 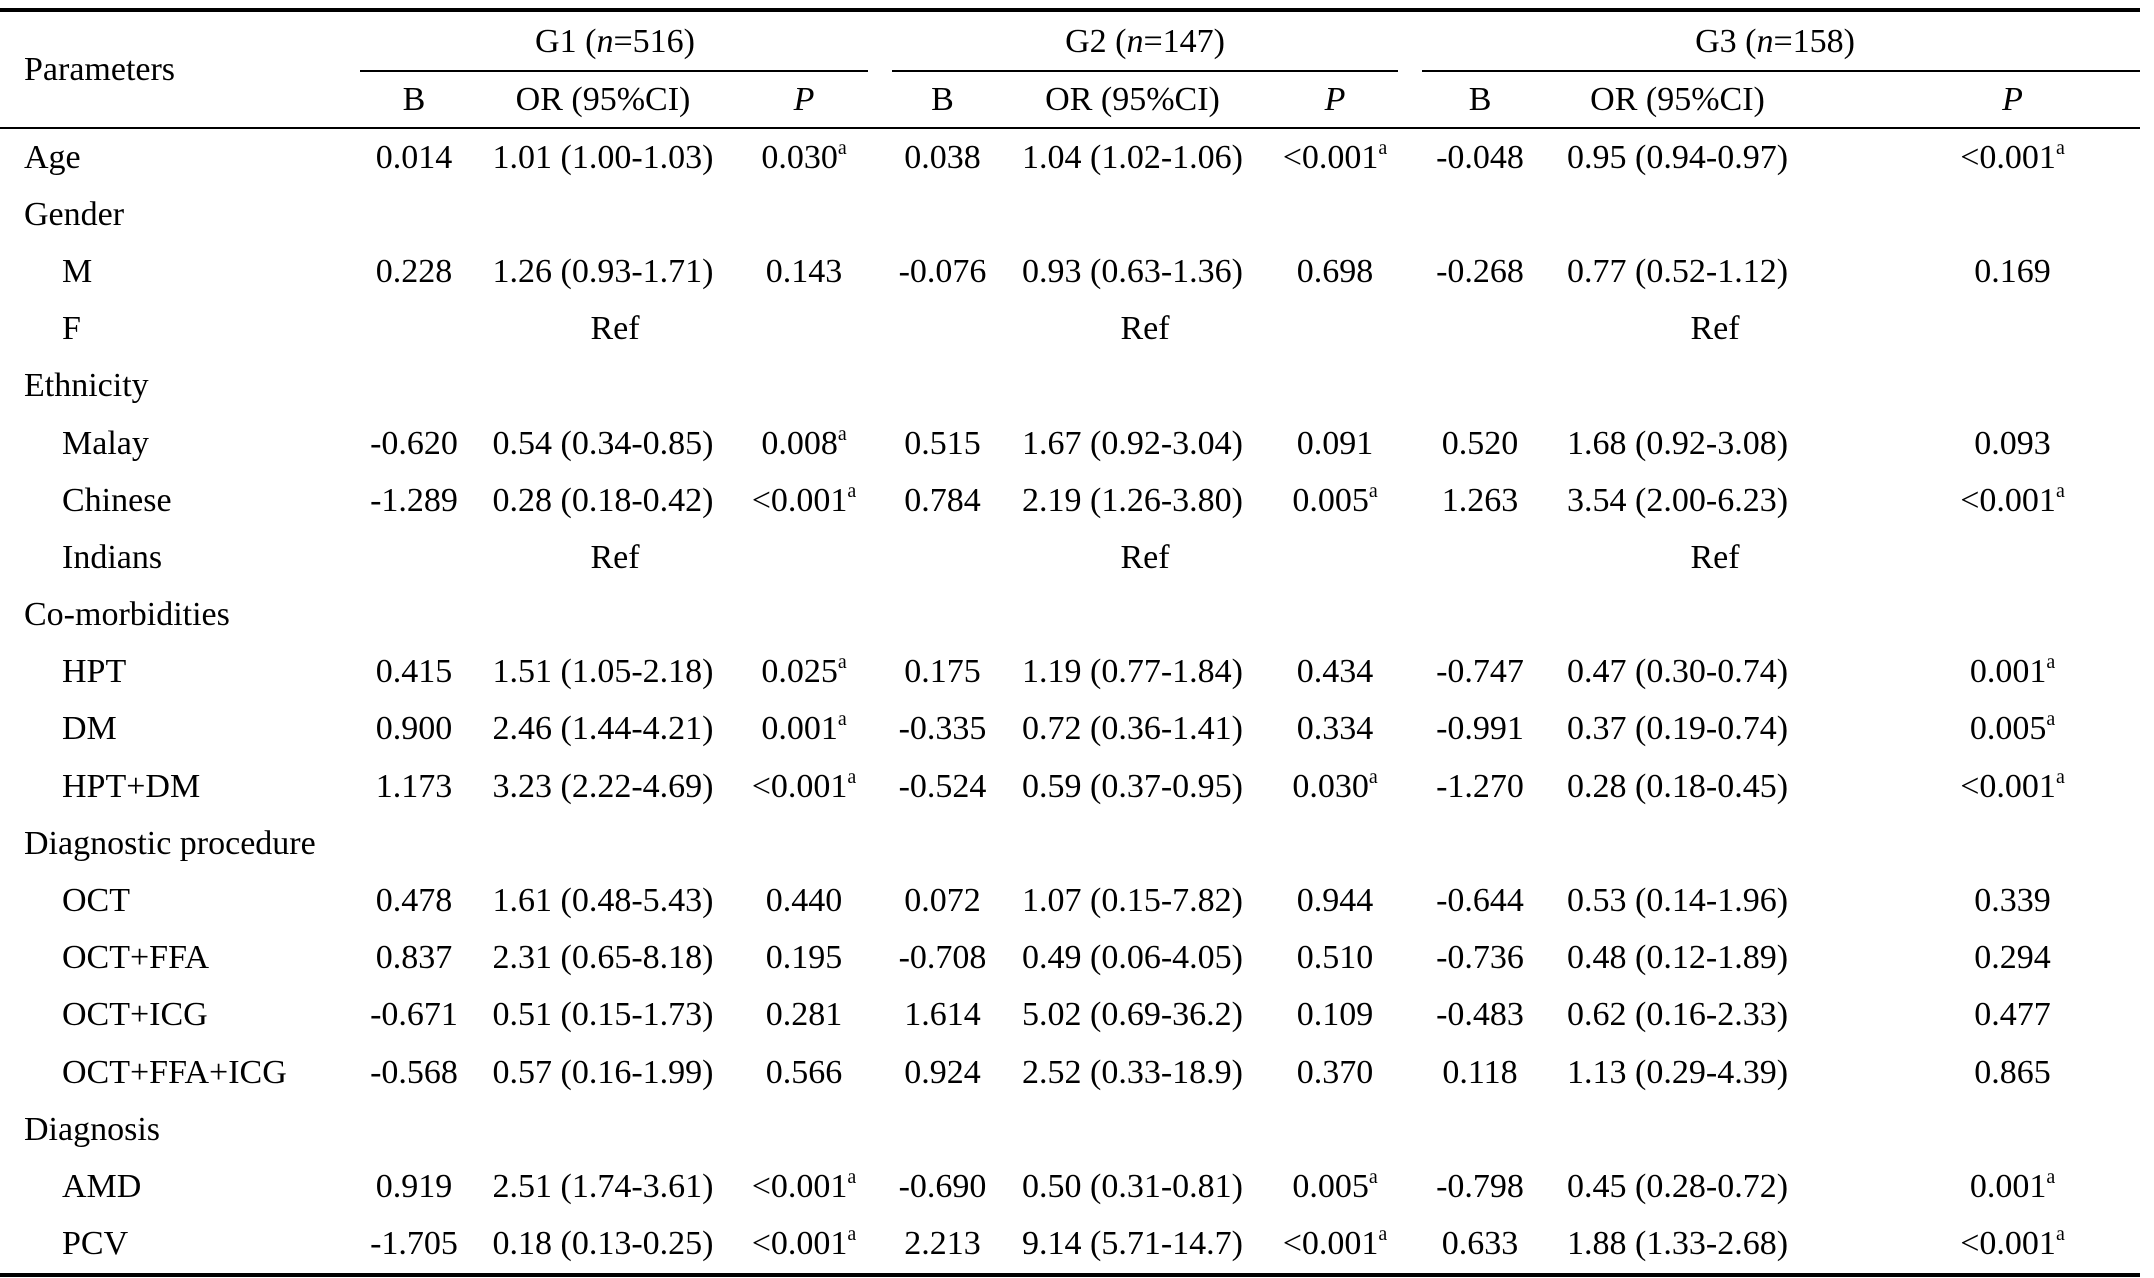 I want to click on p-value: 0.005a, so click(x=1335, y=499).